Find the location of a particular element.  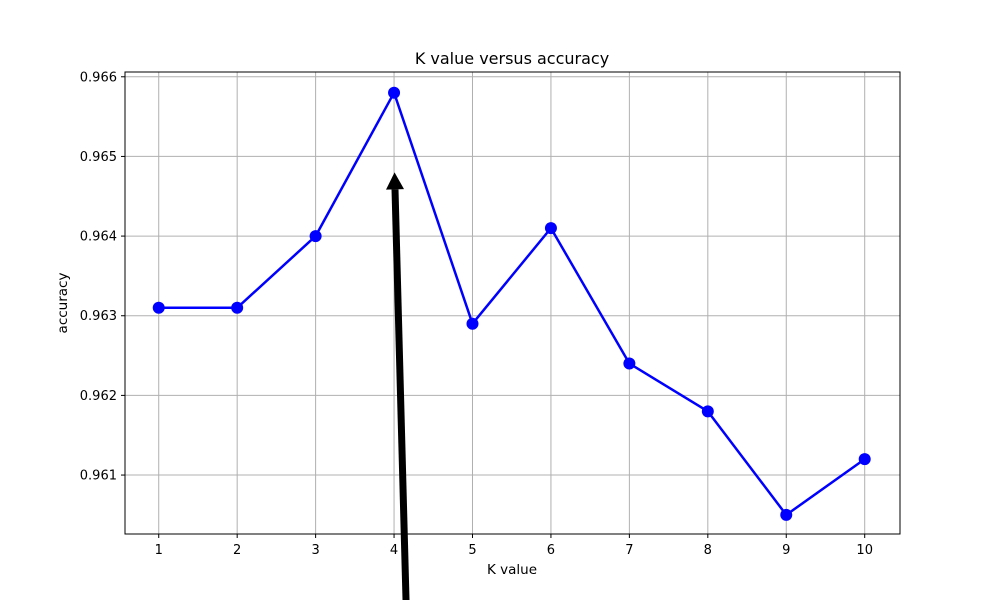

y-tick-label: 0.961 is located at coordinates (98, 476).